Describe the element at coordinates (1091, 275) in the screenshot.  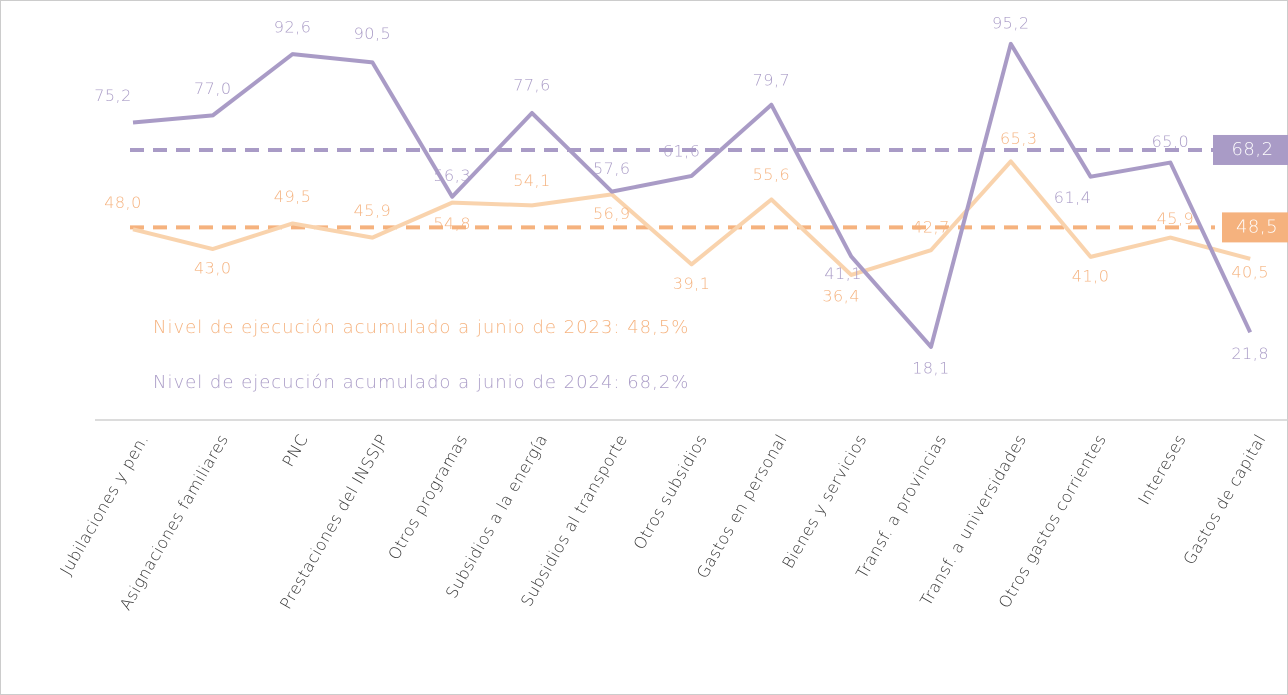
I see `data-label: 41,0` at that location.